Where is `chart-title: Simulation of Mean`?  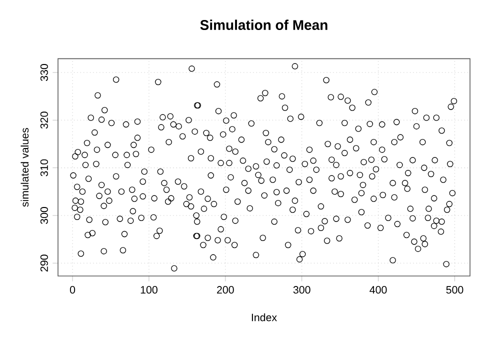
chart-title: Simulation of Mean is located at coordinates (264, 25).